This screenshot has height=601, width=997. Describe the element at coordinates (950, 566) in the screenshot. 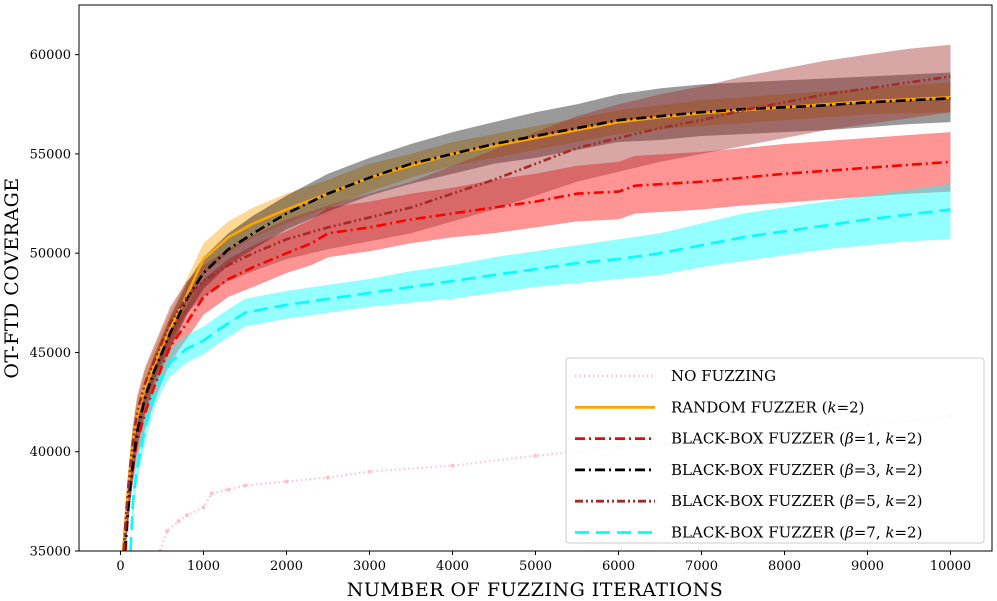

I see `x-tick-label: 10000` at that location.